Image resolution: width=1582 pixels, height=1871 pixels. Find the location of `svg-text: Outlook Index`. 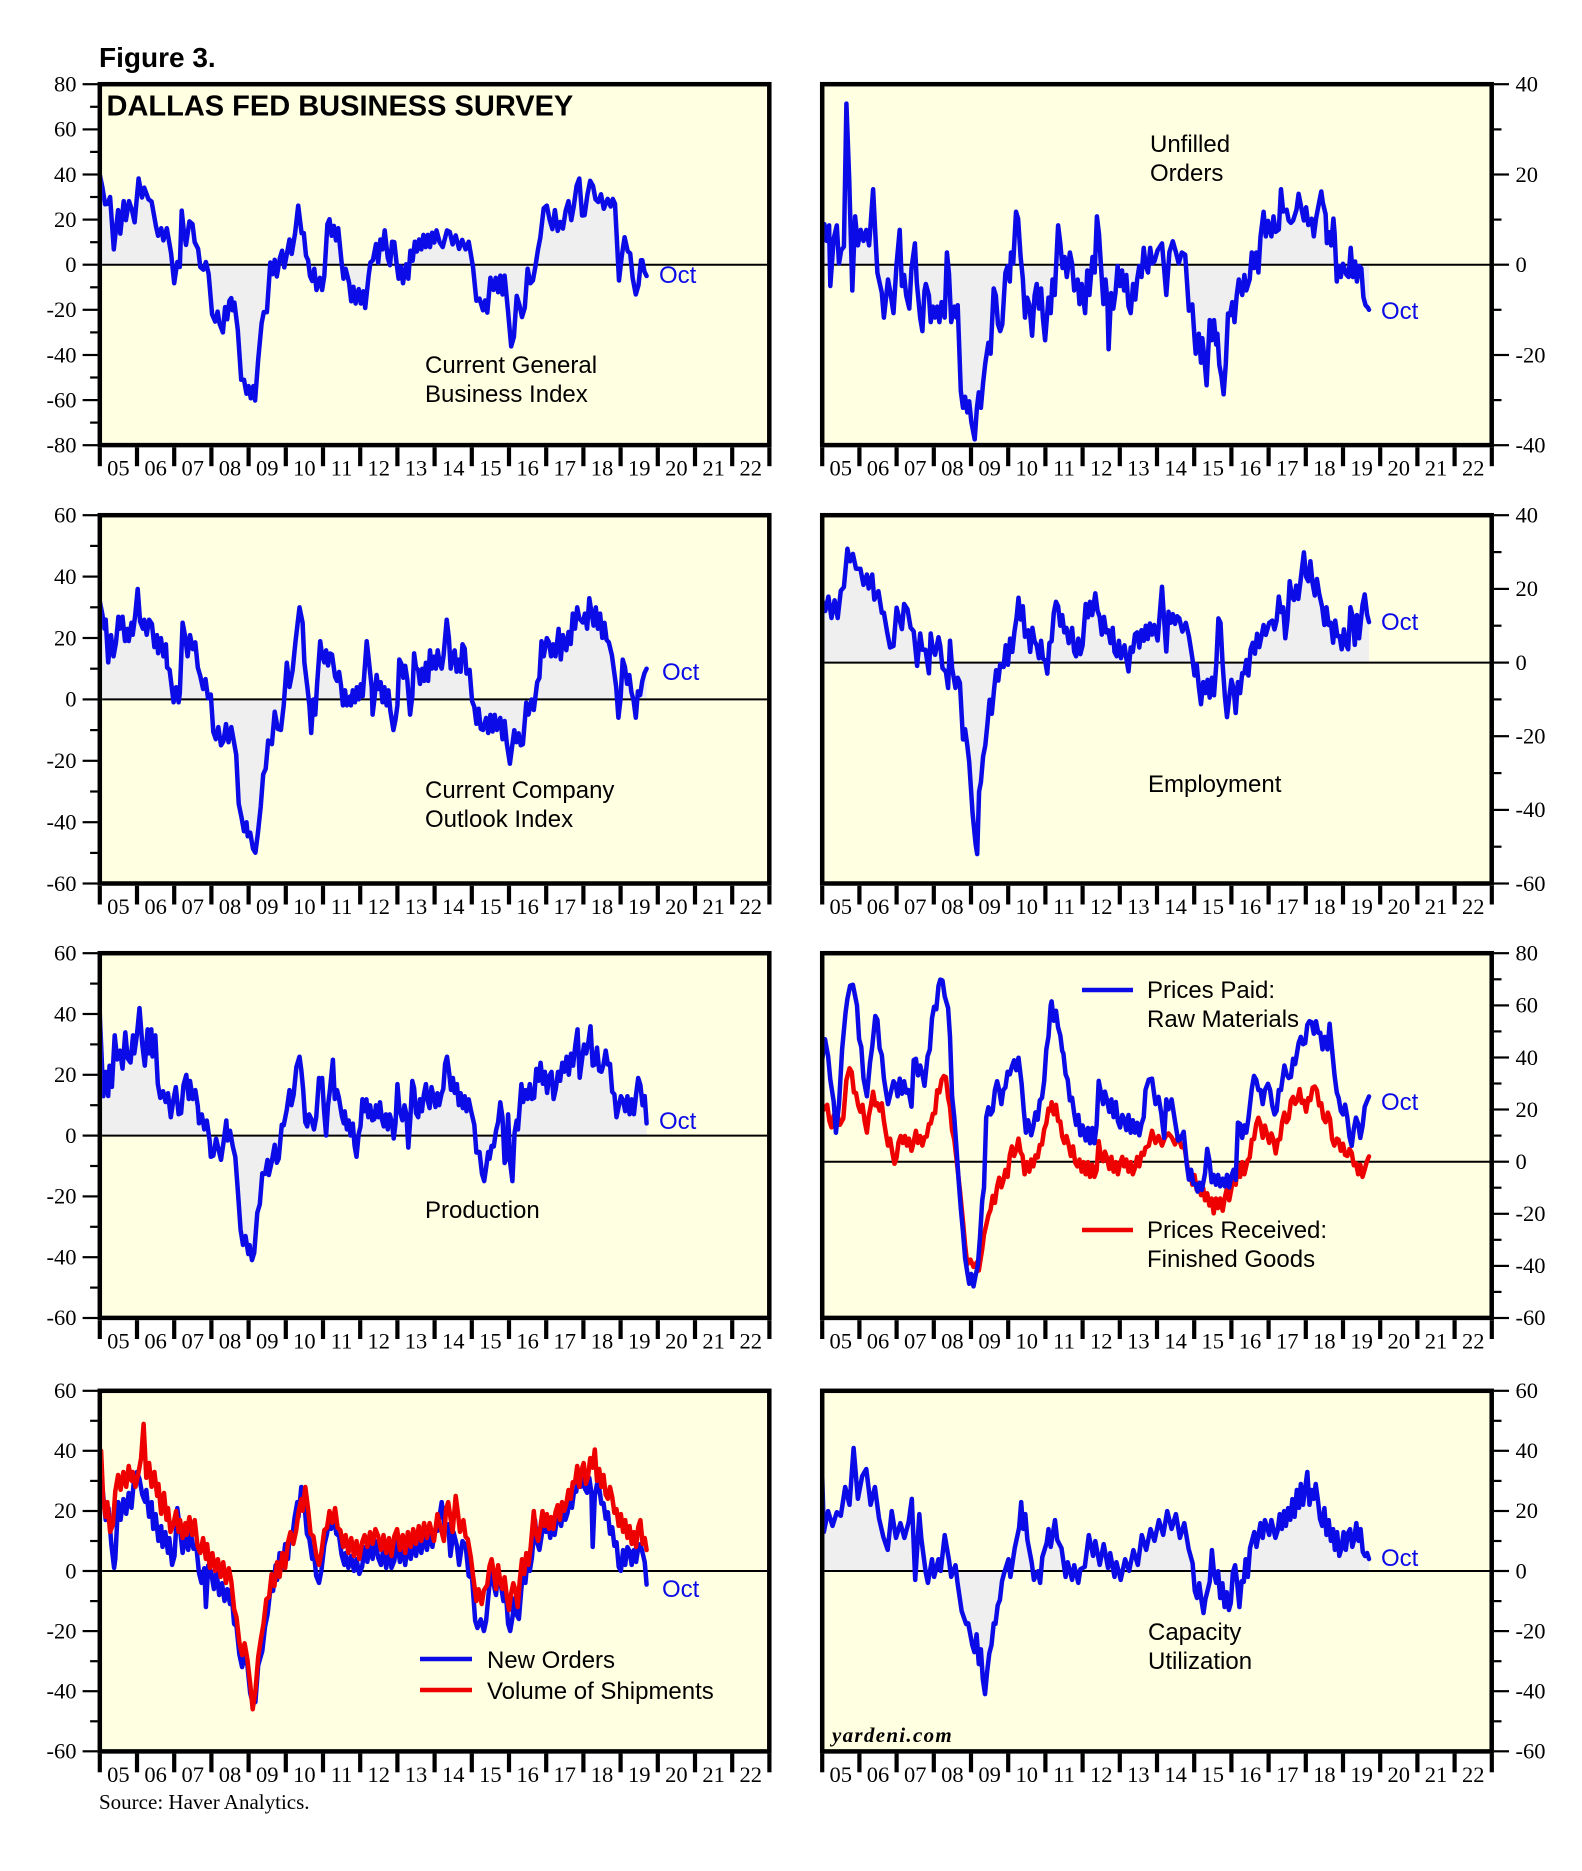

svg-text: Outlook Index is located at coordinates (499, 819).